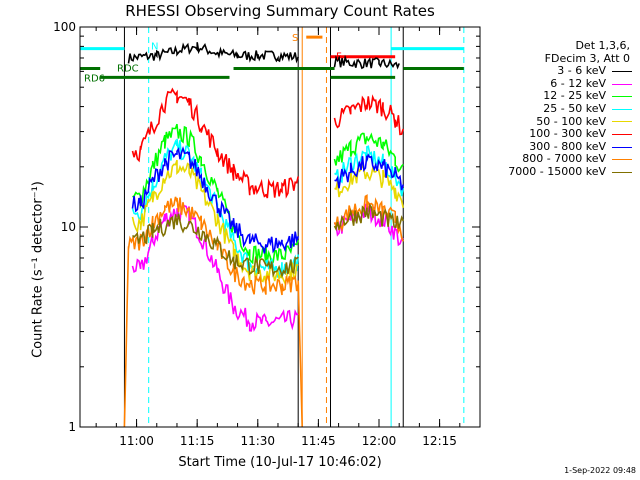  I want to click on legend-entry: 25 - 50 keV, so click(559, 108).